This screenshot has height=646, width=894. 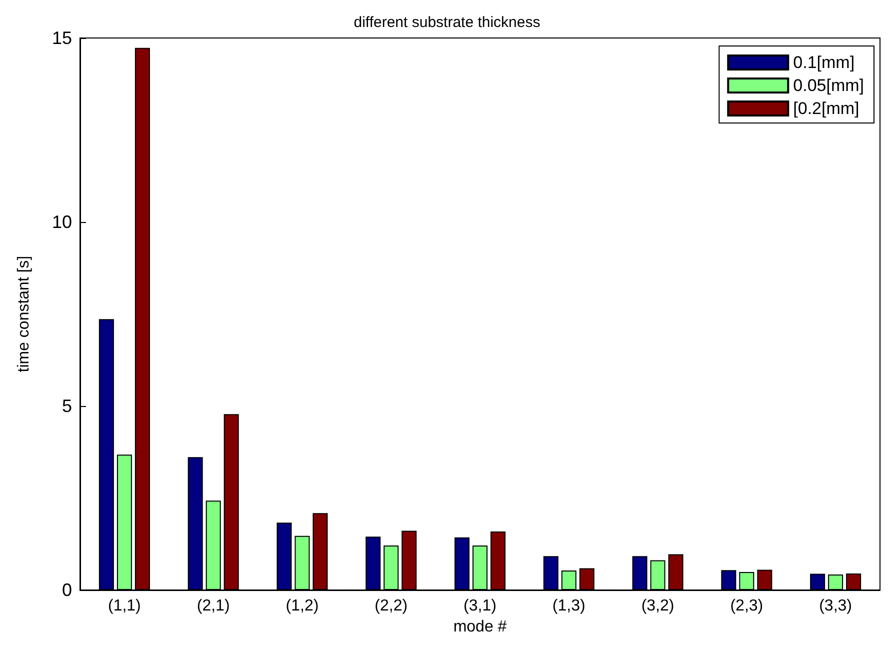 I want to click on x-tick-label: (1,1), so click(x=124, y=606).